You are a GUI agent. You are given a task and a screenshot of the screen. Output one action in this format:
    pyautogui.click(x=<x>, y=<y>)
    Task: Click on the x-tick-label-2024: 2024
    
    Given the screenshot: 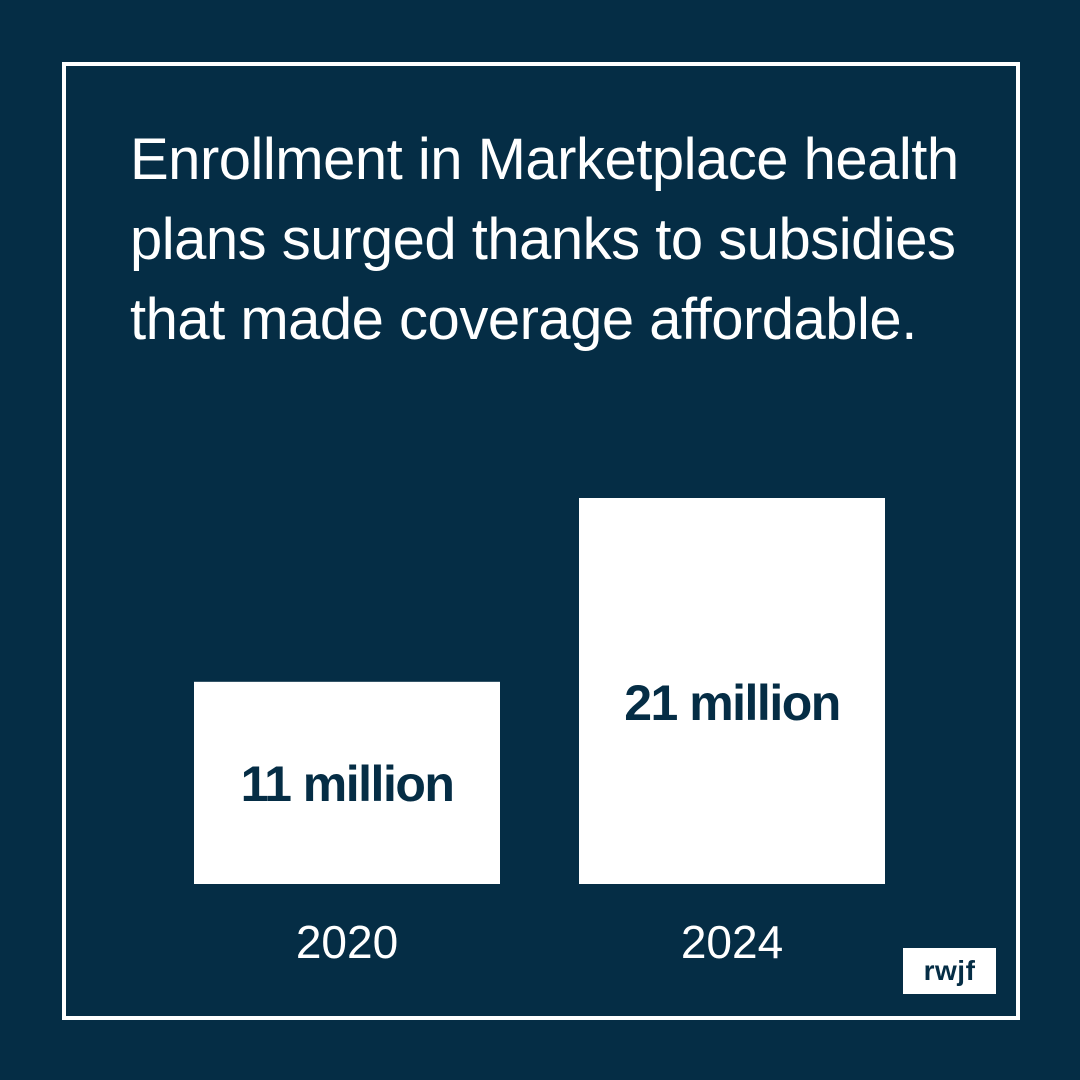 What is the action you would take?
    pyautogui.click(x=732, y=942)
    